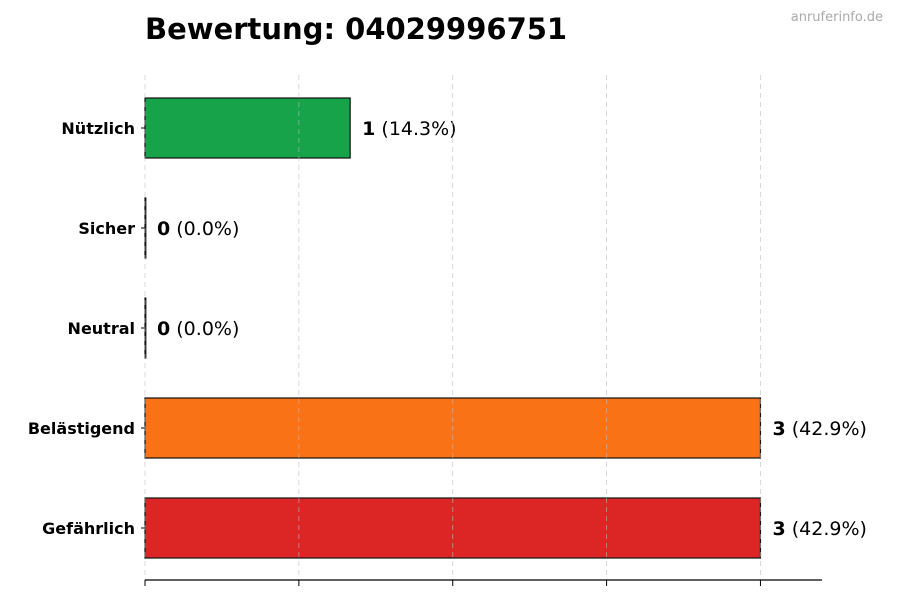  What do you see at coordinates (836, 17) in the screenshot?
I see `watermark: anruferinfo.de` at bounding box center [836, 17].